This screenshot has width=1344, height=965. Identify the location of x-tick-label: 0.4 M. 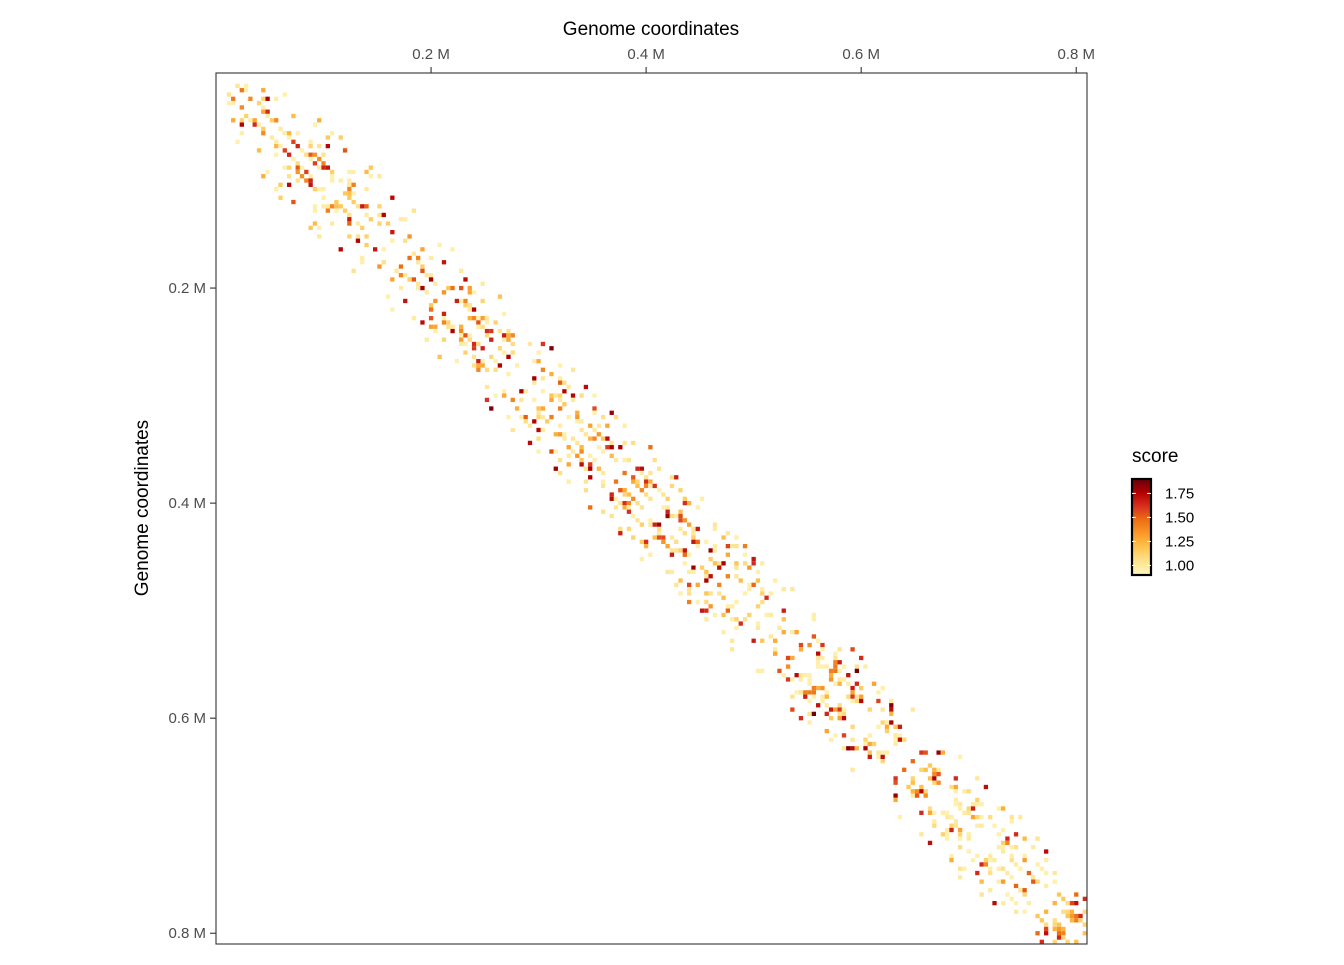
(646, 54).